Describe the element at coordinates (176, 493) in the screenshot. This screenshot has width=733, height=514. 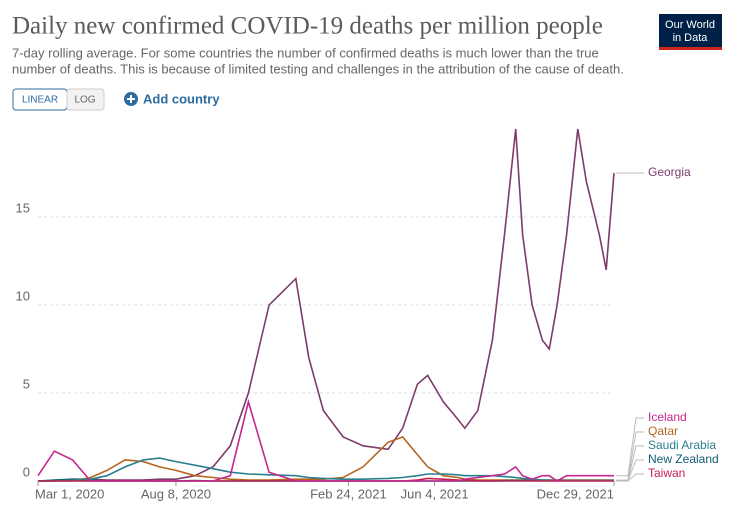
I see `x-tick-label: Aug 8, 2020` at that location.